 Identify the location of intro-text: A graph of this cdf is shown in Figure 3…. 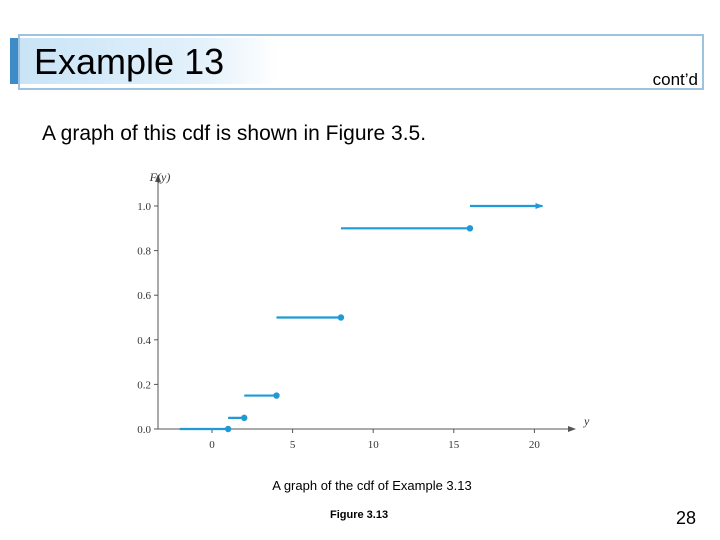
(234, 133).